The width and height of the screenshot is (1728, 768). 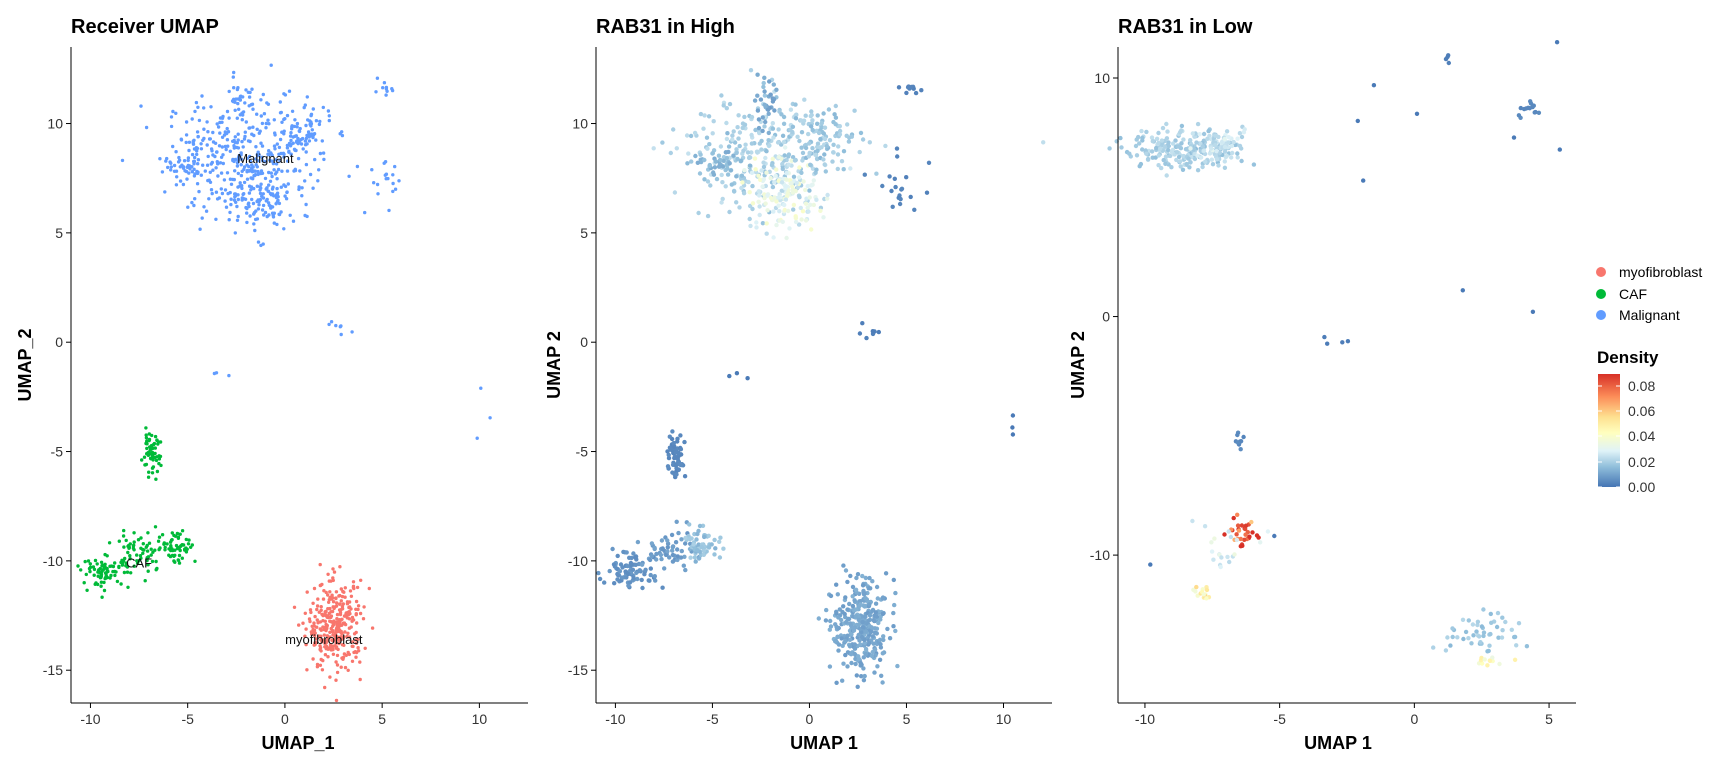 I want to click on colorbar-tick-label: 0.08, so click(x=1641, y=386).